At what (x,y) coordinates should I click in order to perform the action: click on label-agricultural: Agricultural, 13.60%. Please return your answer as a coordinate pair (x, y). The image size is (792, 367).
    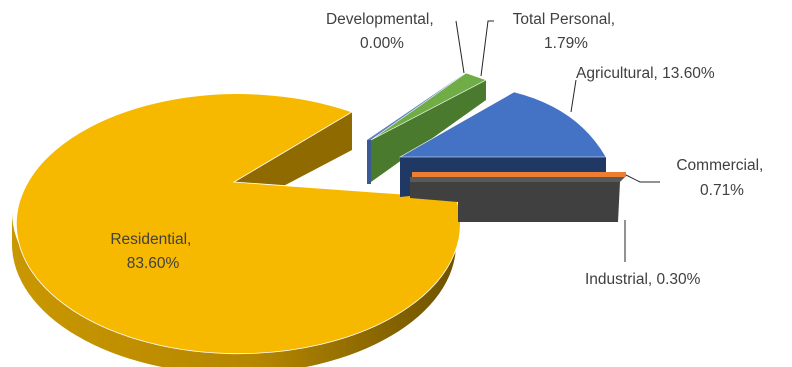
    Looking at the image, I should click on (645, 73).